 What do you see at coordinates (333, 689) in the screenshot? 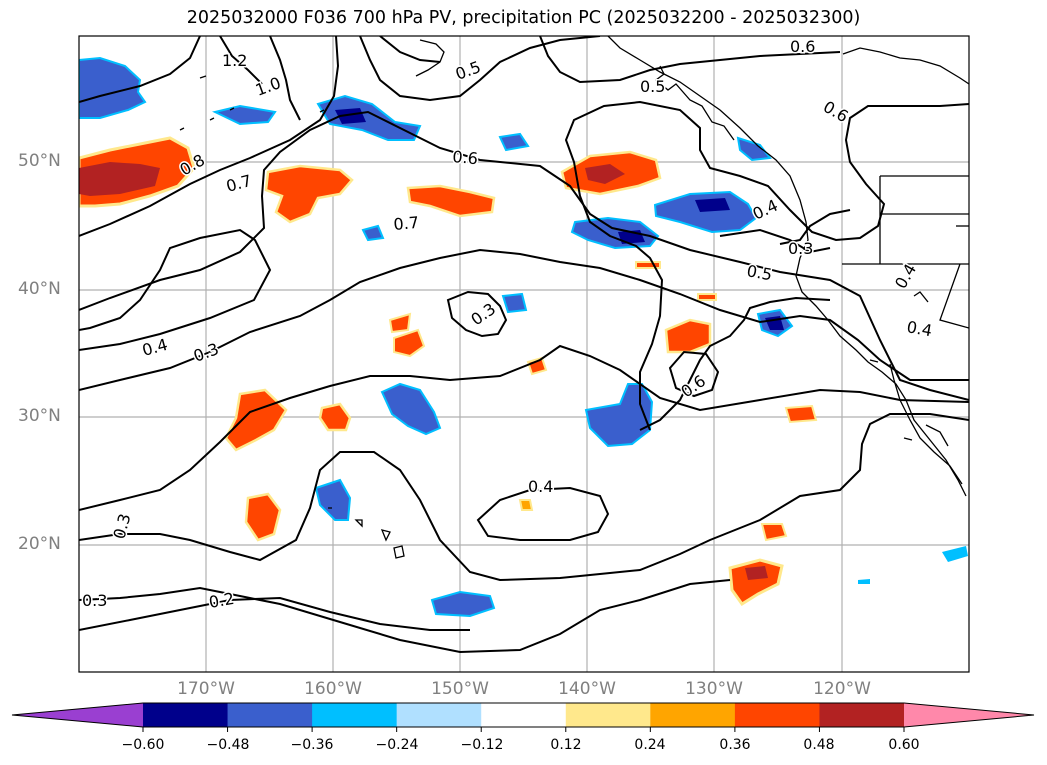
I see `lon-label-160w: 160°W` at bounding box center [333, 689].